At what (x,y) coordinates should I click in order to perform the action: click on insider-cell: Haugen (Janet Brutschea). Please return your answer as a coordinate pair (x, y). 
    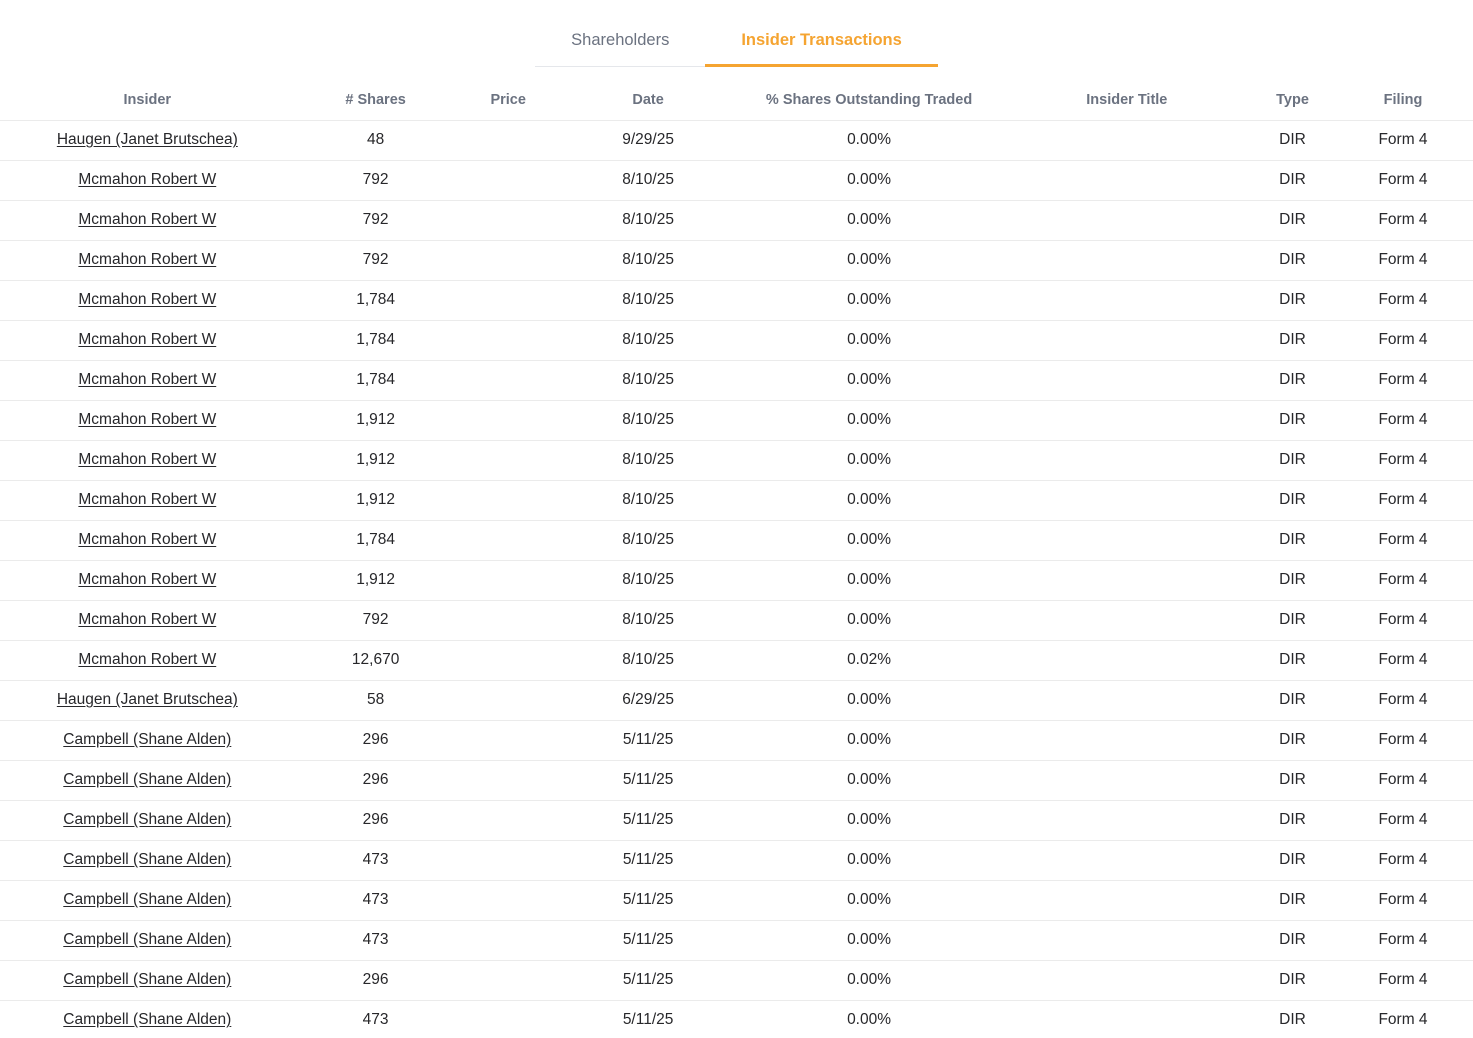
    Looking at the image, I should click on (147, 700).